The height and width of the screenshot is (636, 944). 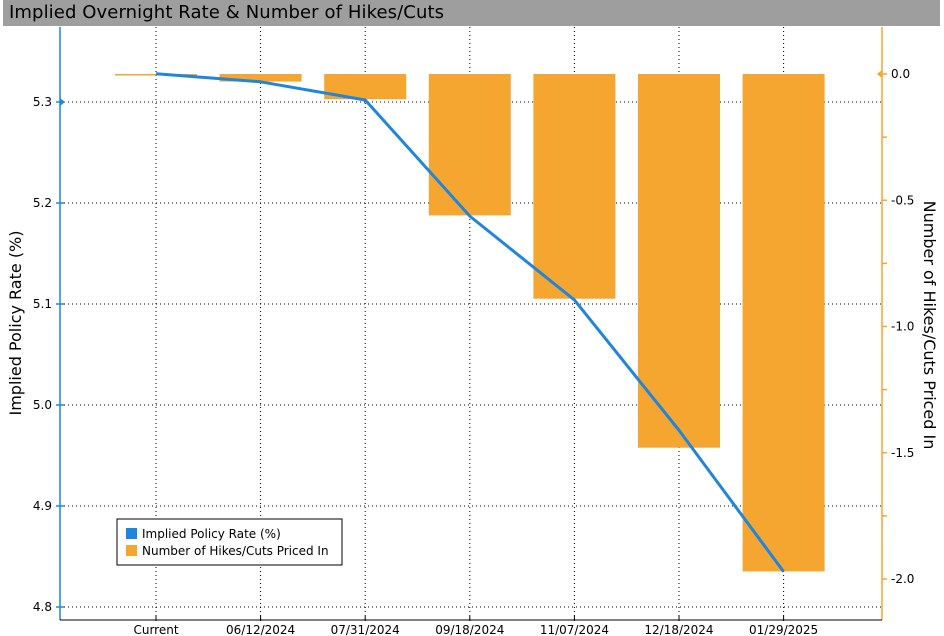 I want to click on bar-11/07/2024, so click(x=574, y=186).